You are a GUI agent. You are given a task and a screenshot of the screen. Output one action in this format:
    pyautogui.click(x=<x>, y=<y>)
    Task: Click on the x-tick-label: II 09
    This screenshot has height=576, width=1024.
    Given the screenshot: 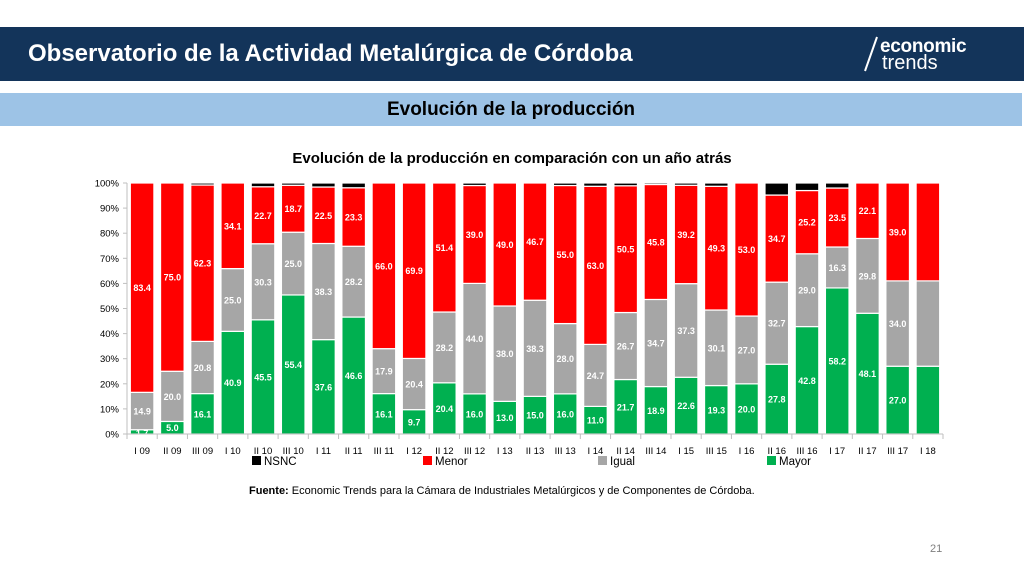 What is the action you would take?
    pyautogui.click(x=172, y=451)
    